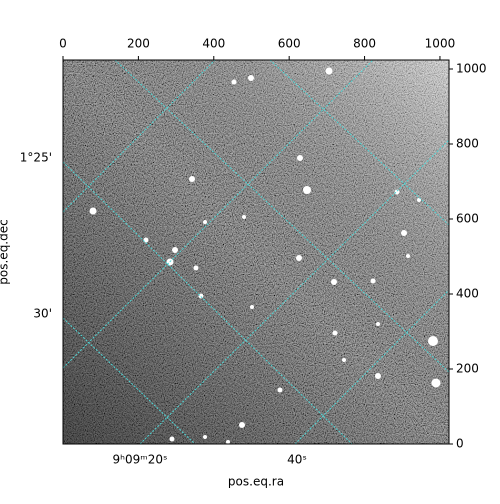 Image resolution: width=500 pixels, height=504 pixels. I want to click on y-axis-label: pos.eq.dec, so click(5, 251).